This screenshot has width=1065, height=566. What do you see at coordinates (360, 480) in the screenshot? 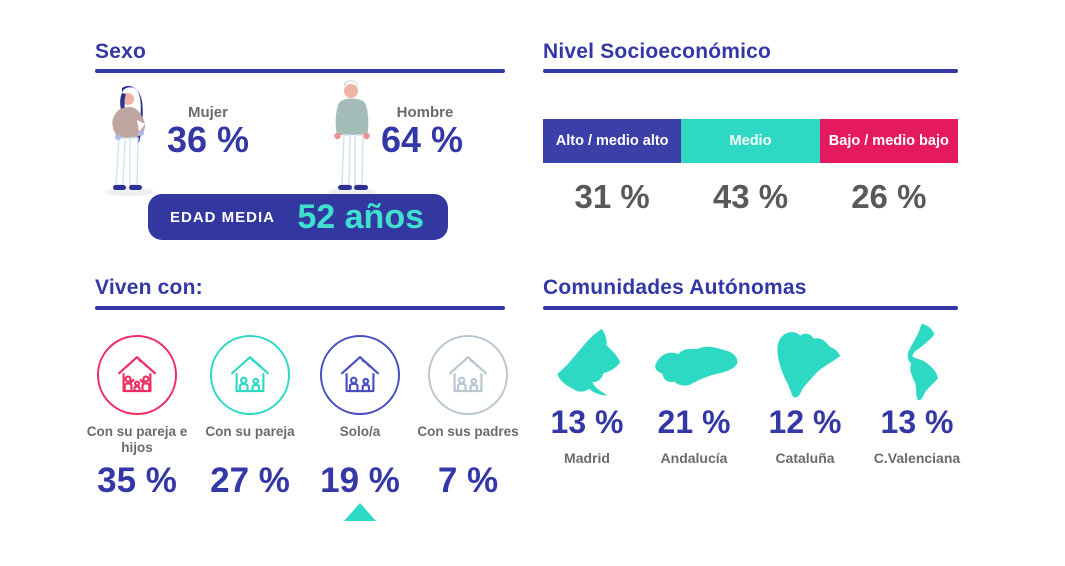
I see `solo-value: 19 %` at bounding box center [360, 480].